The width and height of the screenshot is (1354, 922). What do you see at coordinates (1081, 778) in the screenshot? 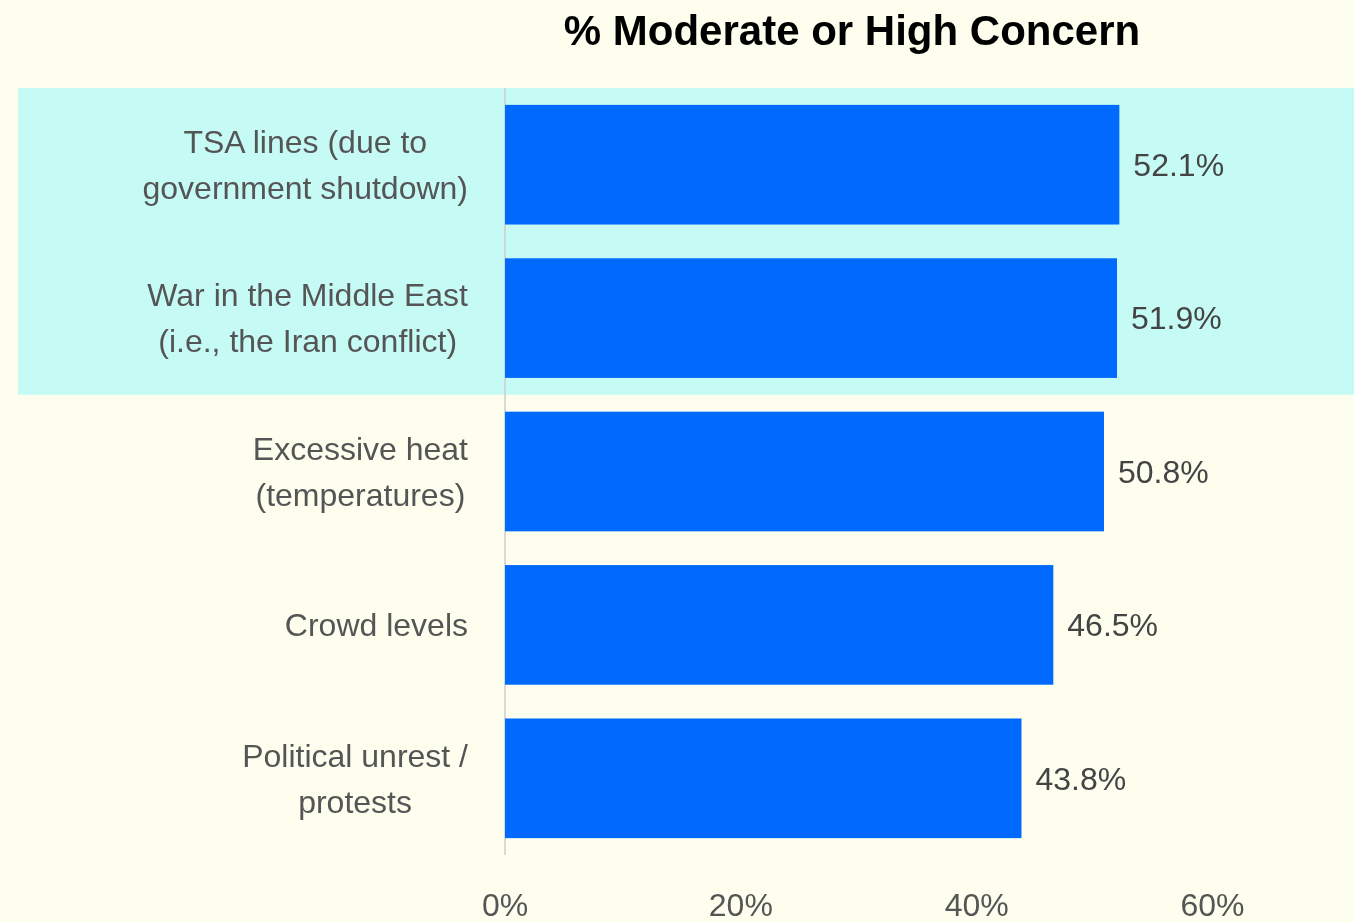
I see `data-label: 43.8%` at bounding box center [1081, 778].